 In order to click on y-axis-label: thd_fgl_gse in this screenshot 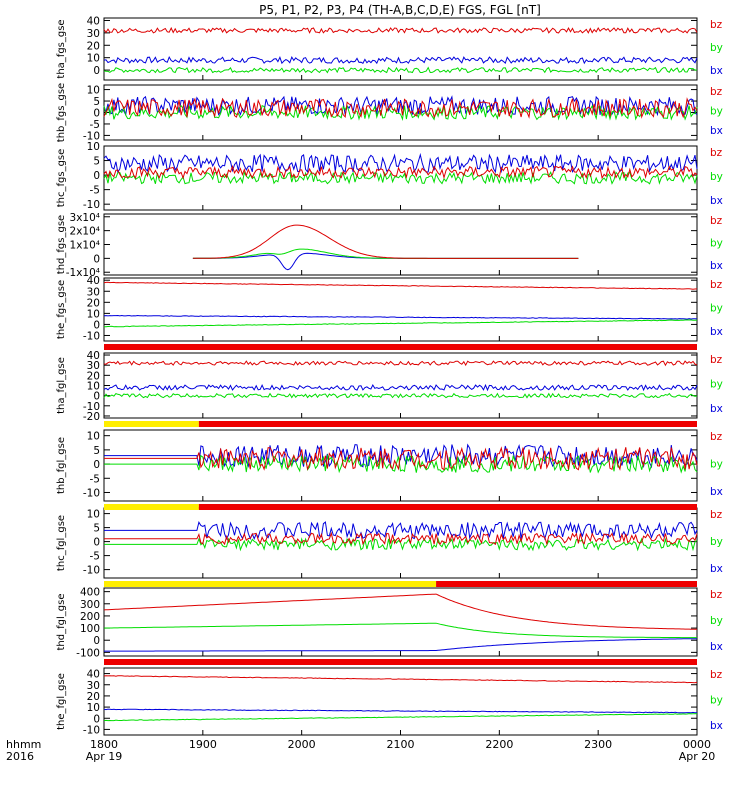, I will do `click(61, 622)`.